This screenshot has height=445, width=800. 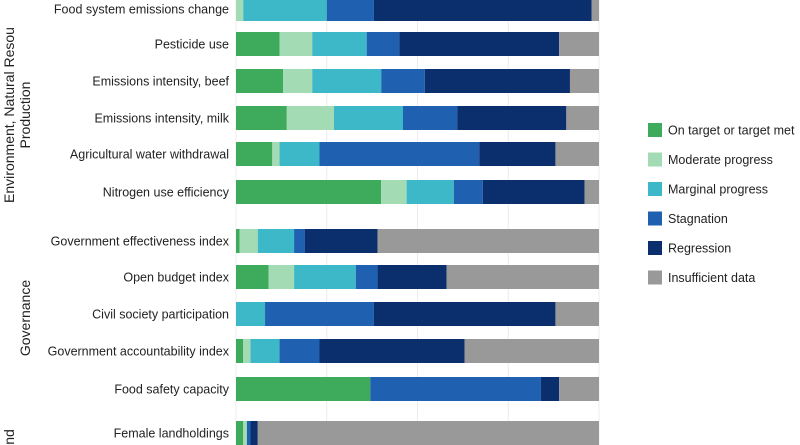 What do you see at coordinates (139, 352) in the screenshot?
I see `category-label: Government accountability index` at bounding box center [139, 352].